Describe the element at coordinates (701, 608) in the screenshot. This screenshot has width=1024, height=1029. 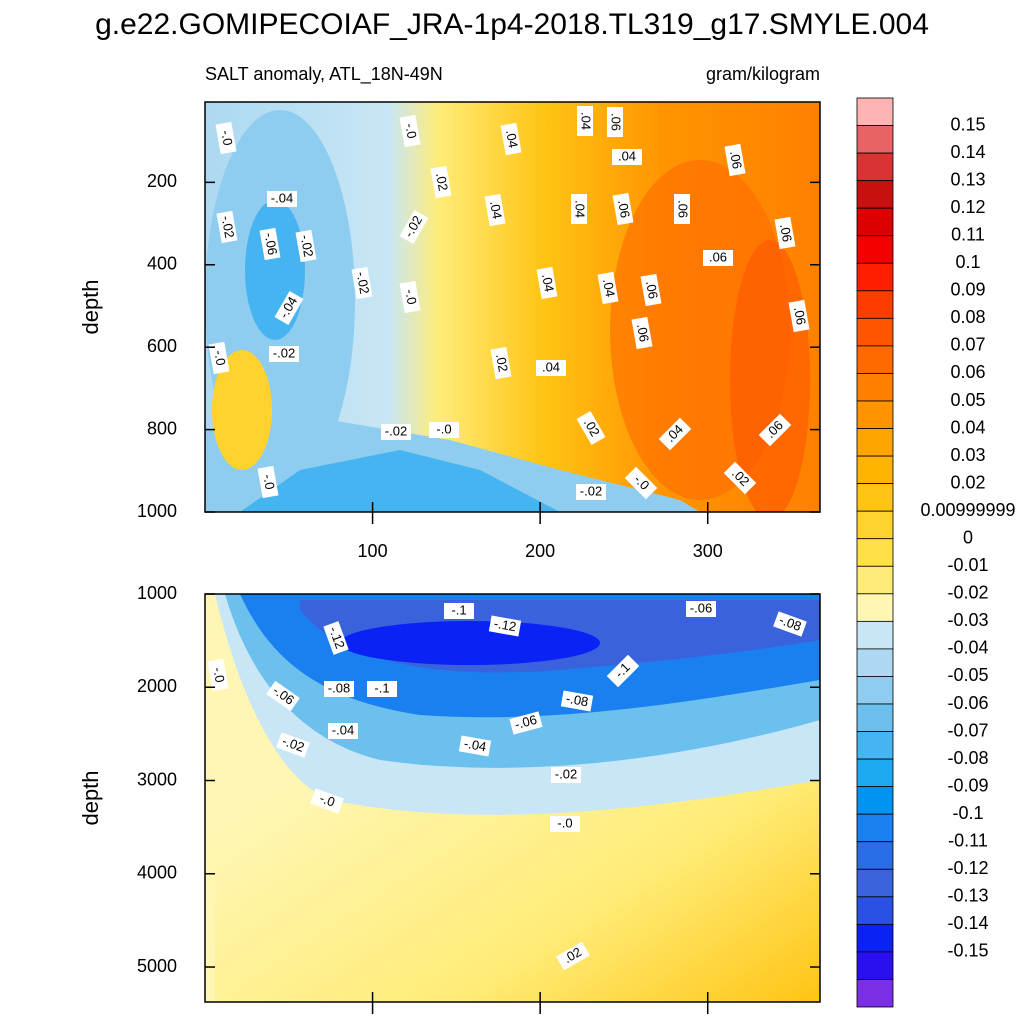
I see `contour-label: -.06` at that location.